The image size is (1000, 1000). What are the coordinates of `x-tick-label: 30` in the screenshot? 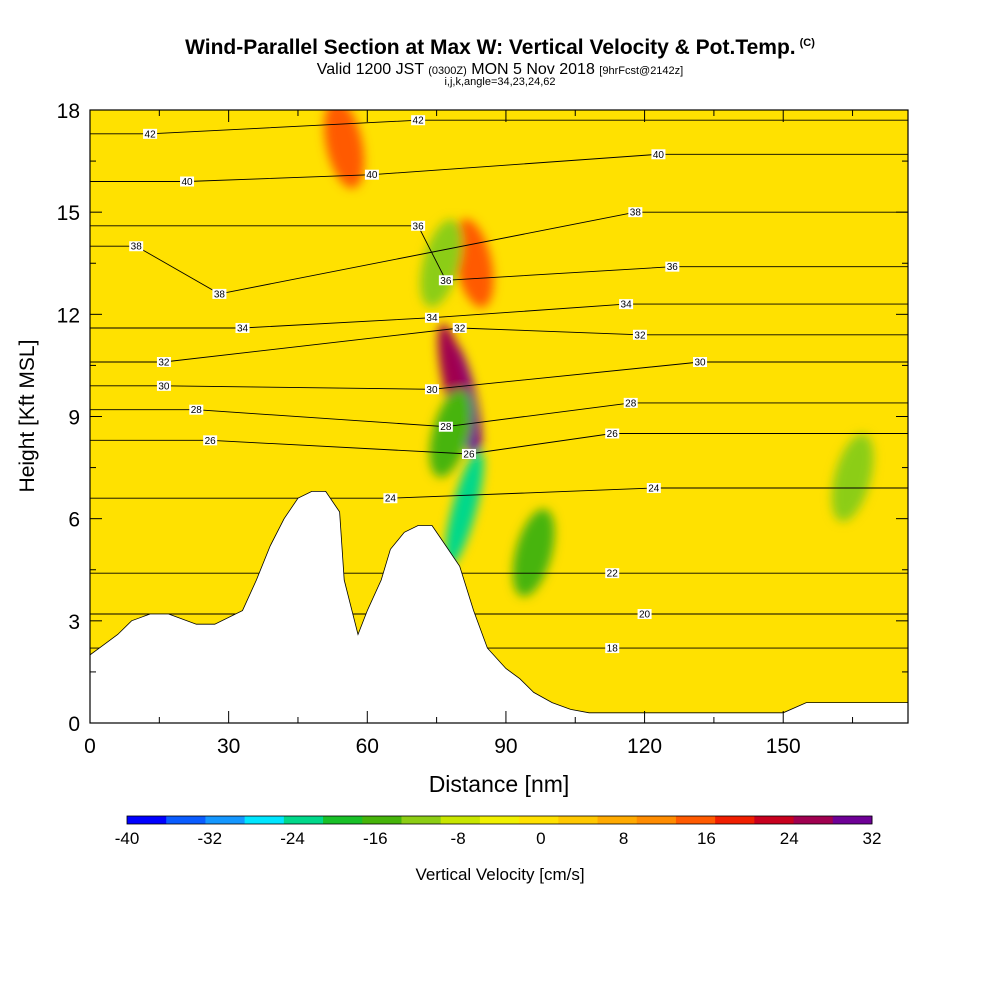 It's located at (228, 746).